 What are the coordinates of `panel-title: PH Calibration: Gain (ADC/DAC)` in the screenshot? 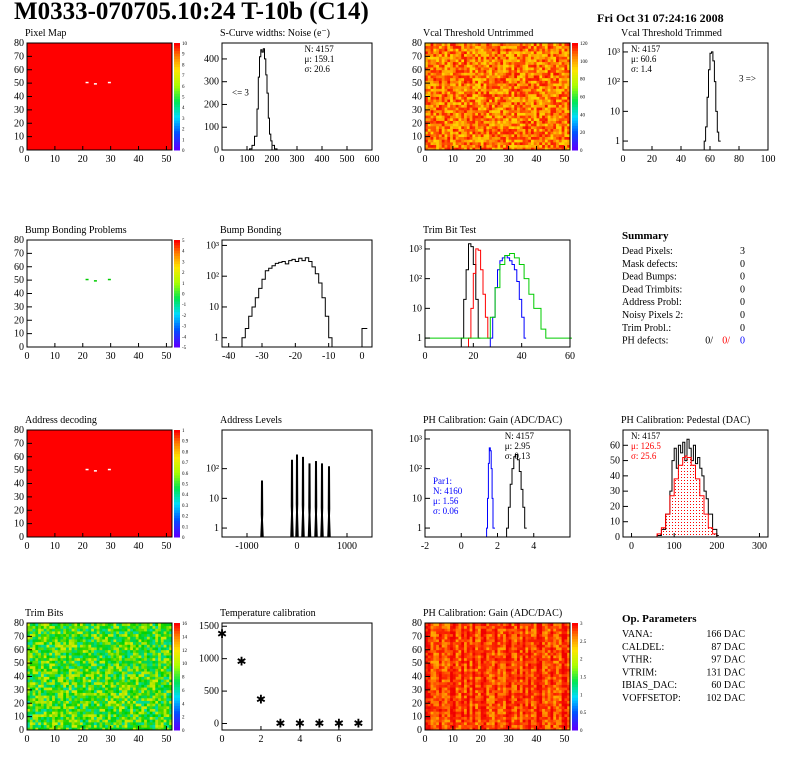 It's located at (492, 613).